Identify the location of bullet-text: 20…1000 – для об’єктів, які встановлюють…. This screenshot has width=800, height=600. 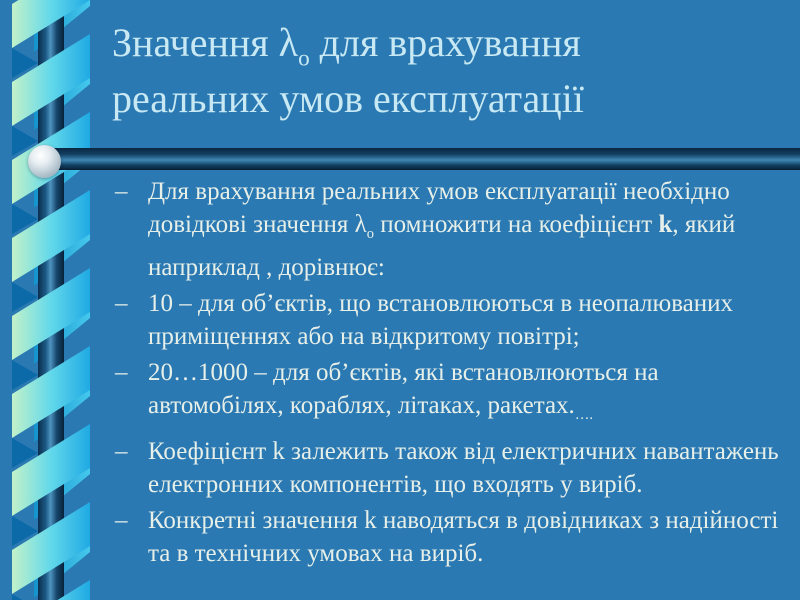
(403, 391).